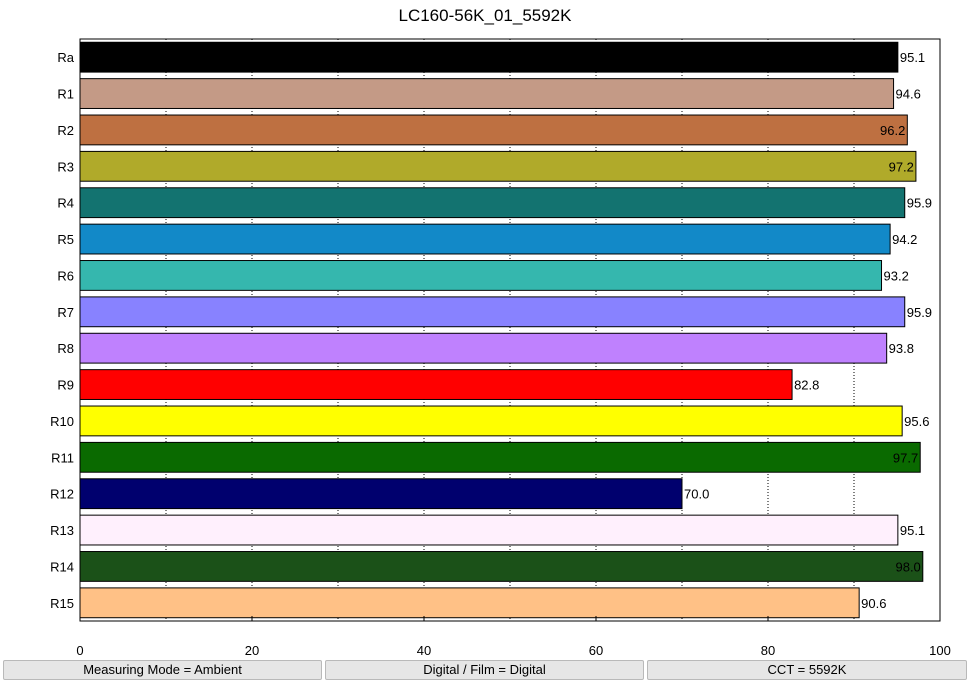  What do you see at coordinates (940, 650) in the screenshot?
I see `x-tick-label: 100` at bounding box center [940, 650].